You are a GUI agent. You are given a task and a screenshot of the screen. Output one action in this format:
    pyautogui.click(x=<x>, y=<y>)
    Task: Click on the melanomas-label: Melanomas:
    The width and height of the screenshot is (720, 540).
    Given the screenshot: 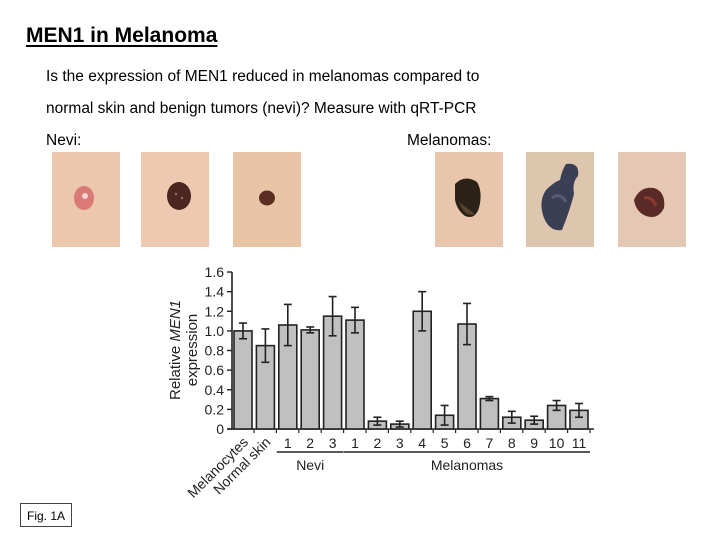 What is the action you would take?
    pyautogui.click(x=449, y=140)
    